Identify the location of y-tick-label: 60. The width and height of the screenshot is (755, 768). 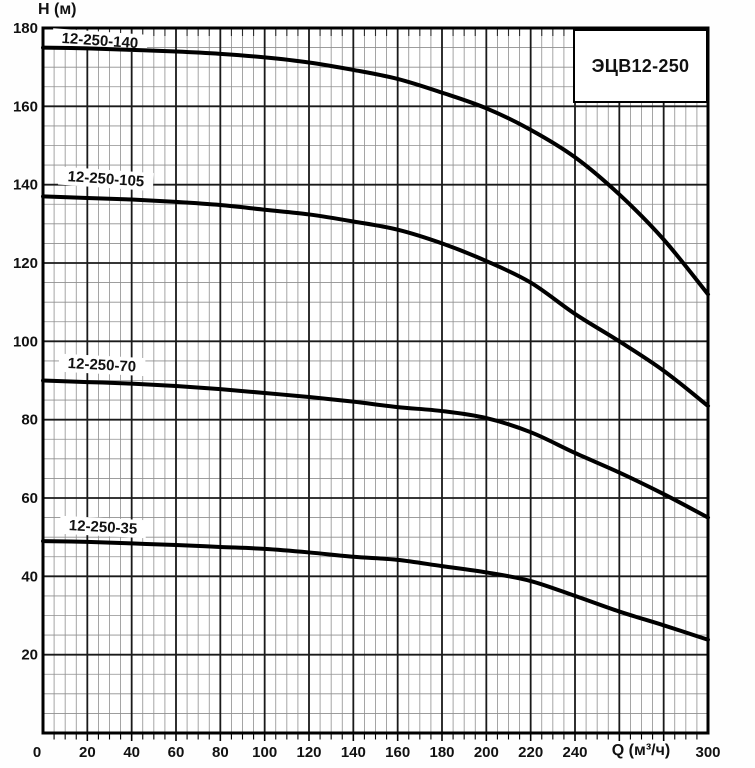
(29, 498).